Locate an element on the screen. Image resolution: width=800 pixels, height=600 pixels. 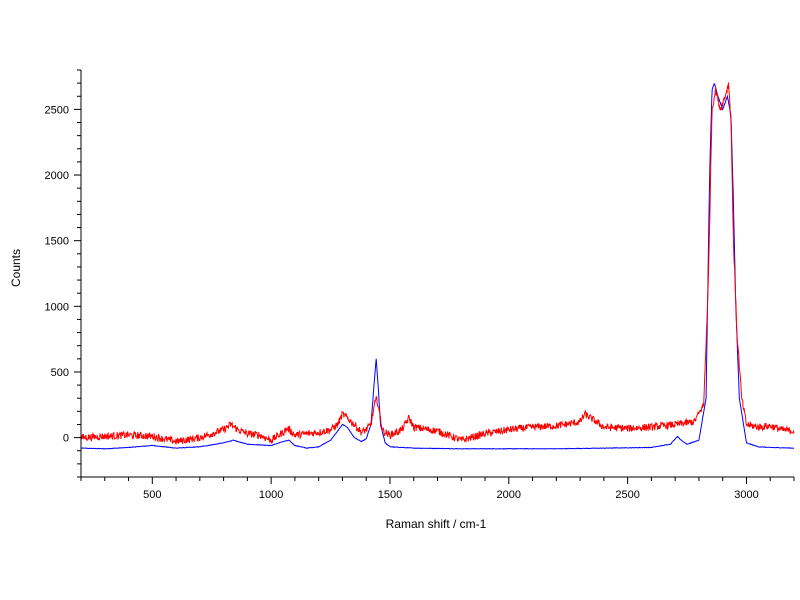
y-tick-label: 2500 is located at coordinates (57, 110).